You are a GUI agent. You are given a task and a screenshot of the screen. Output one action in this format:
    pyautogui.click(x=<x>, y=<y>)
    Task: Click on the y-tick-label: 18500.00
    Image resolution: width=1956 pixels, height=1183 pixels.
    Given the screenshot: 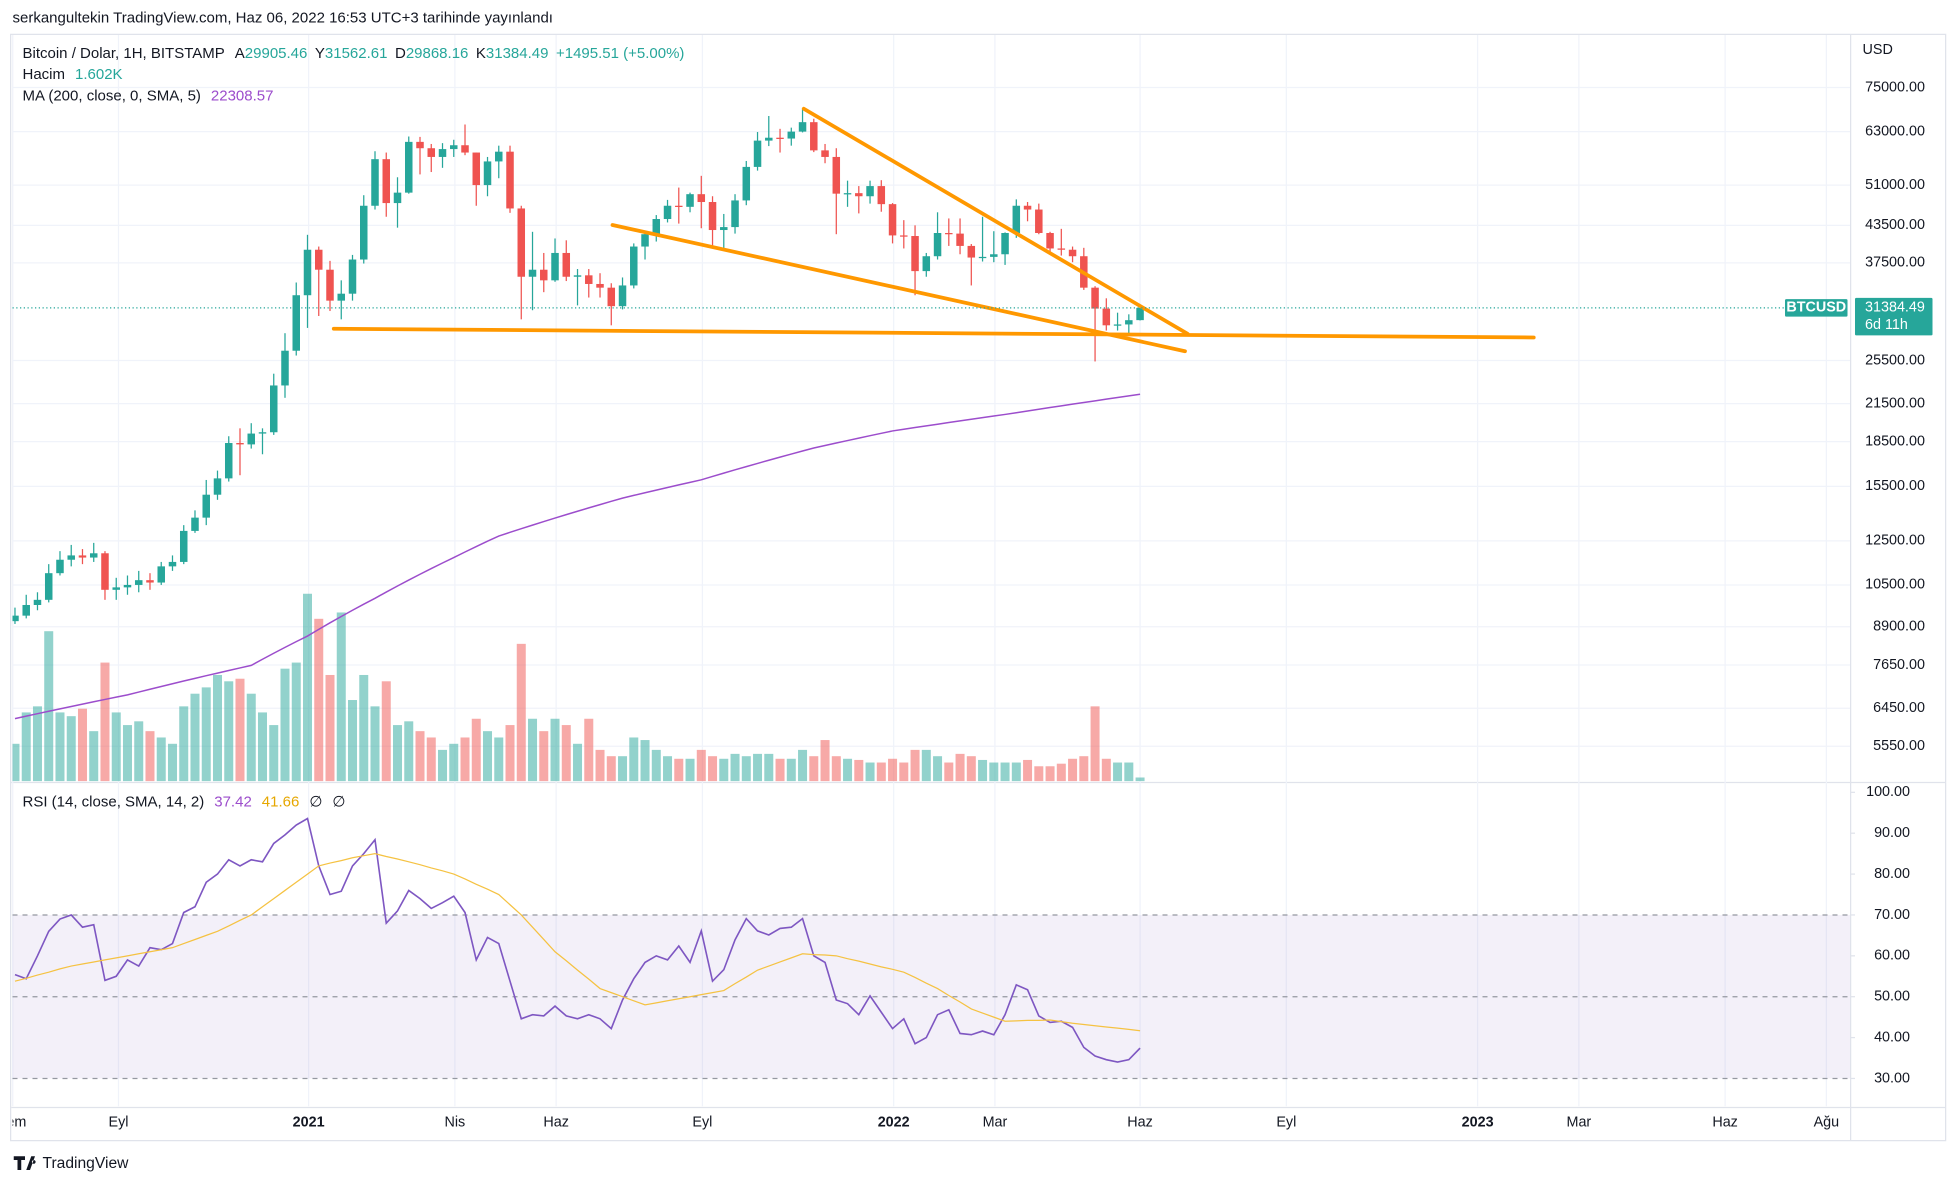 What is the action you would take?
    pyautogui.click(x=1895, y=441)
    